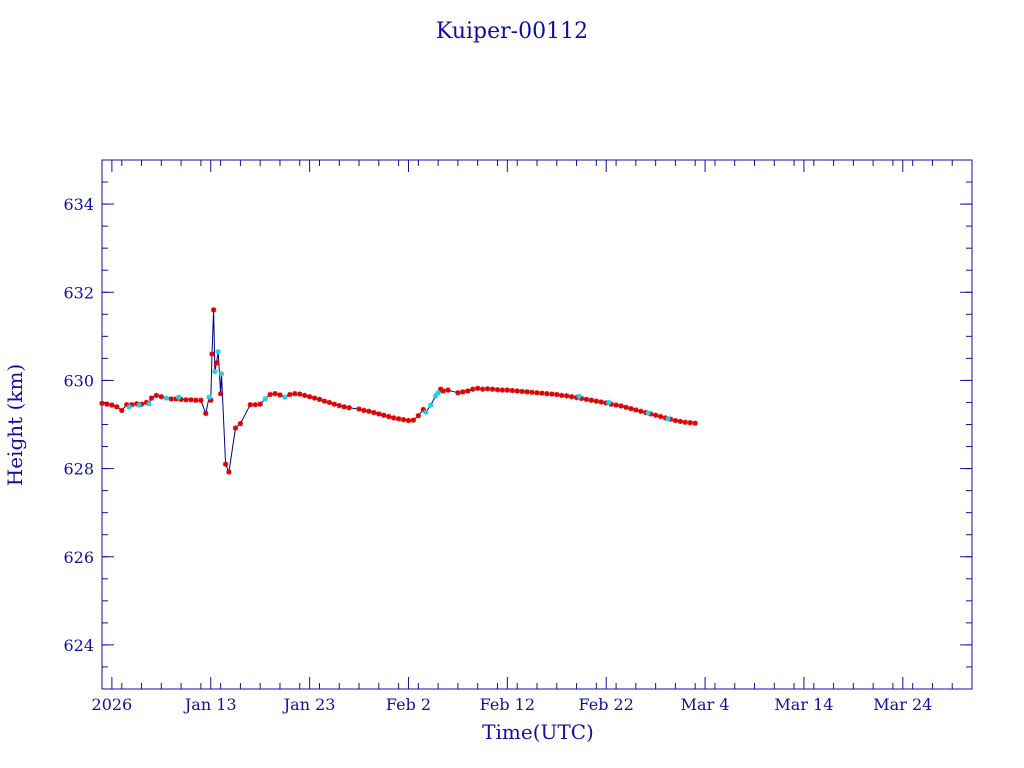  What do you see at coordinates (78, 204) in the screenshot?
I see `y-tick-label: 634` at bounding box center [78, 204].